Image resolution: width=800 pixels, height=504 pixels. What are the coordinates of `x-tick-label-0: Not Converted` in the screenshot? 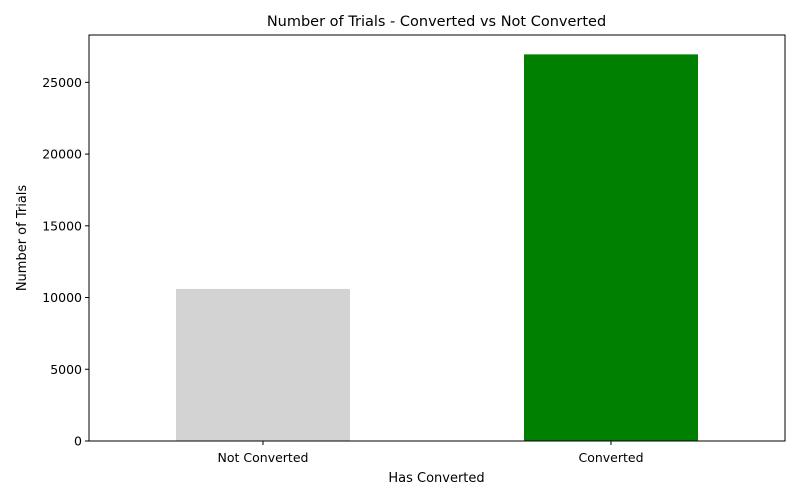 It's located at (263, 457).